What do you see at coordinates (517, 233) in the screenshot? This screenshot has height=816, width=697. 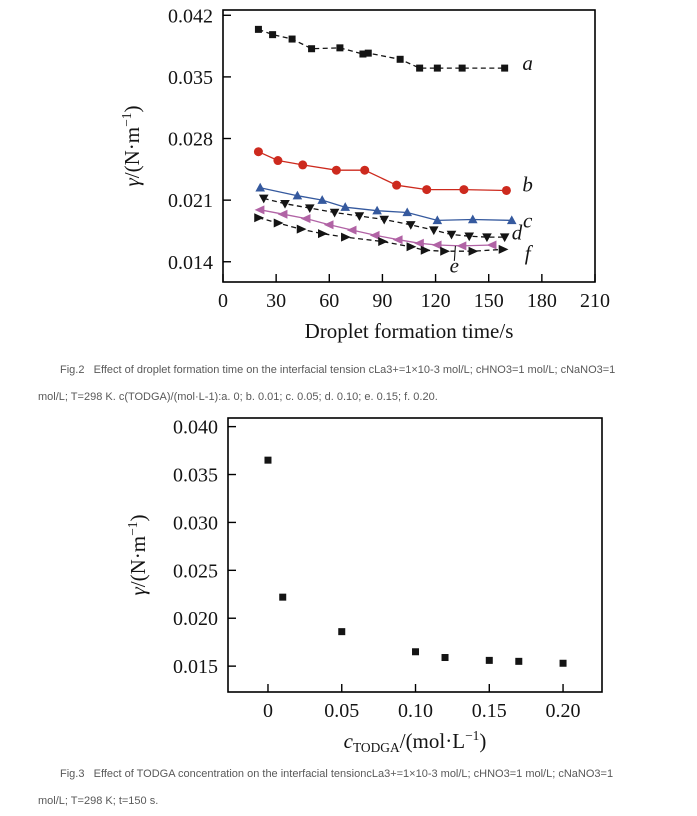 I see `series-d-label: d` at bounding box center [517, 233].